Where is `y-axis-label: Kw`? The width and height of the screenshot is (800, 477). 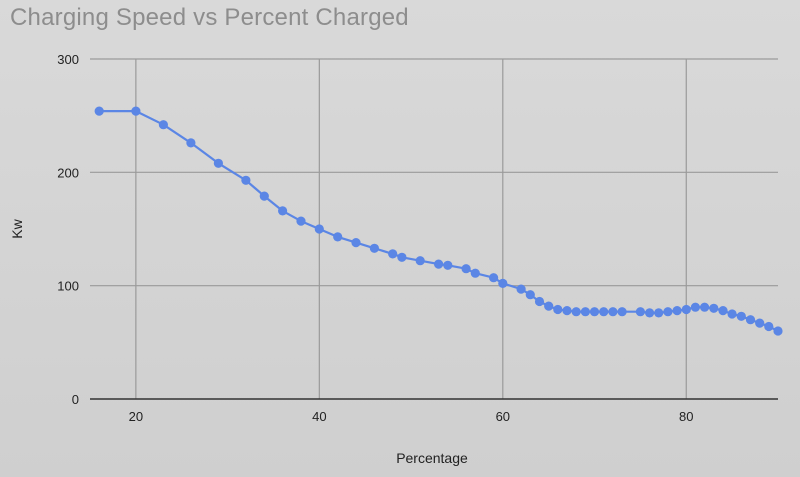
y-axis-label: Kw is located at coordinates (17, 228).